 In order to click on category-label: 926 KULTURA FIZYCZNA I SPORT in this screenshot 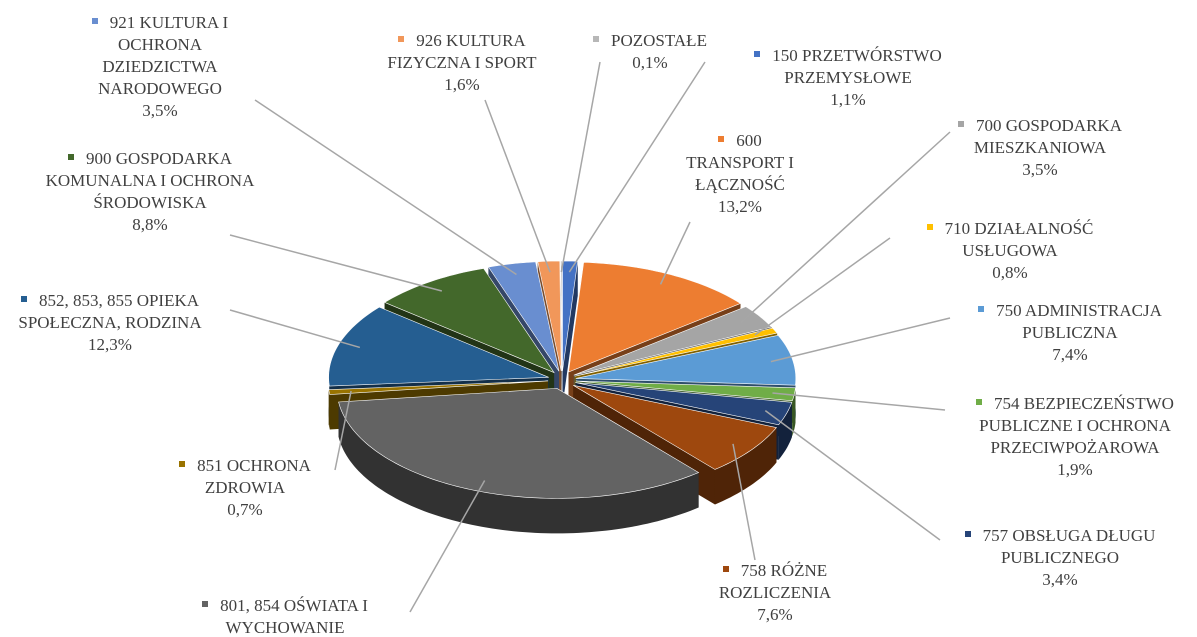, I will do `click(462, 51)`.